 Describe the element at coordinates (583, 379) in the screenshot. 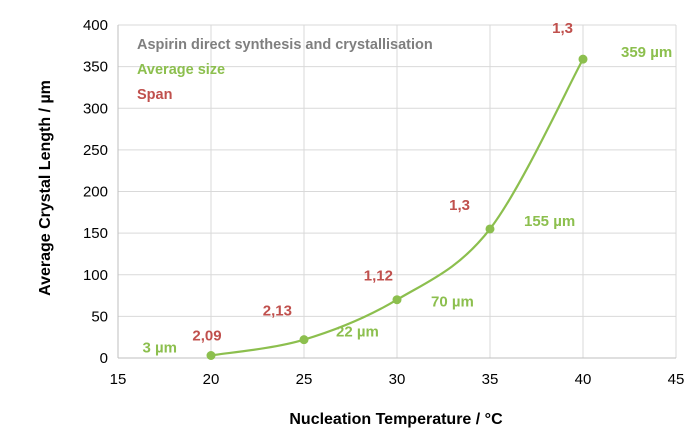

I see `x-tick-label: 40` at that location.